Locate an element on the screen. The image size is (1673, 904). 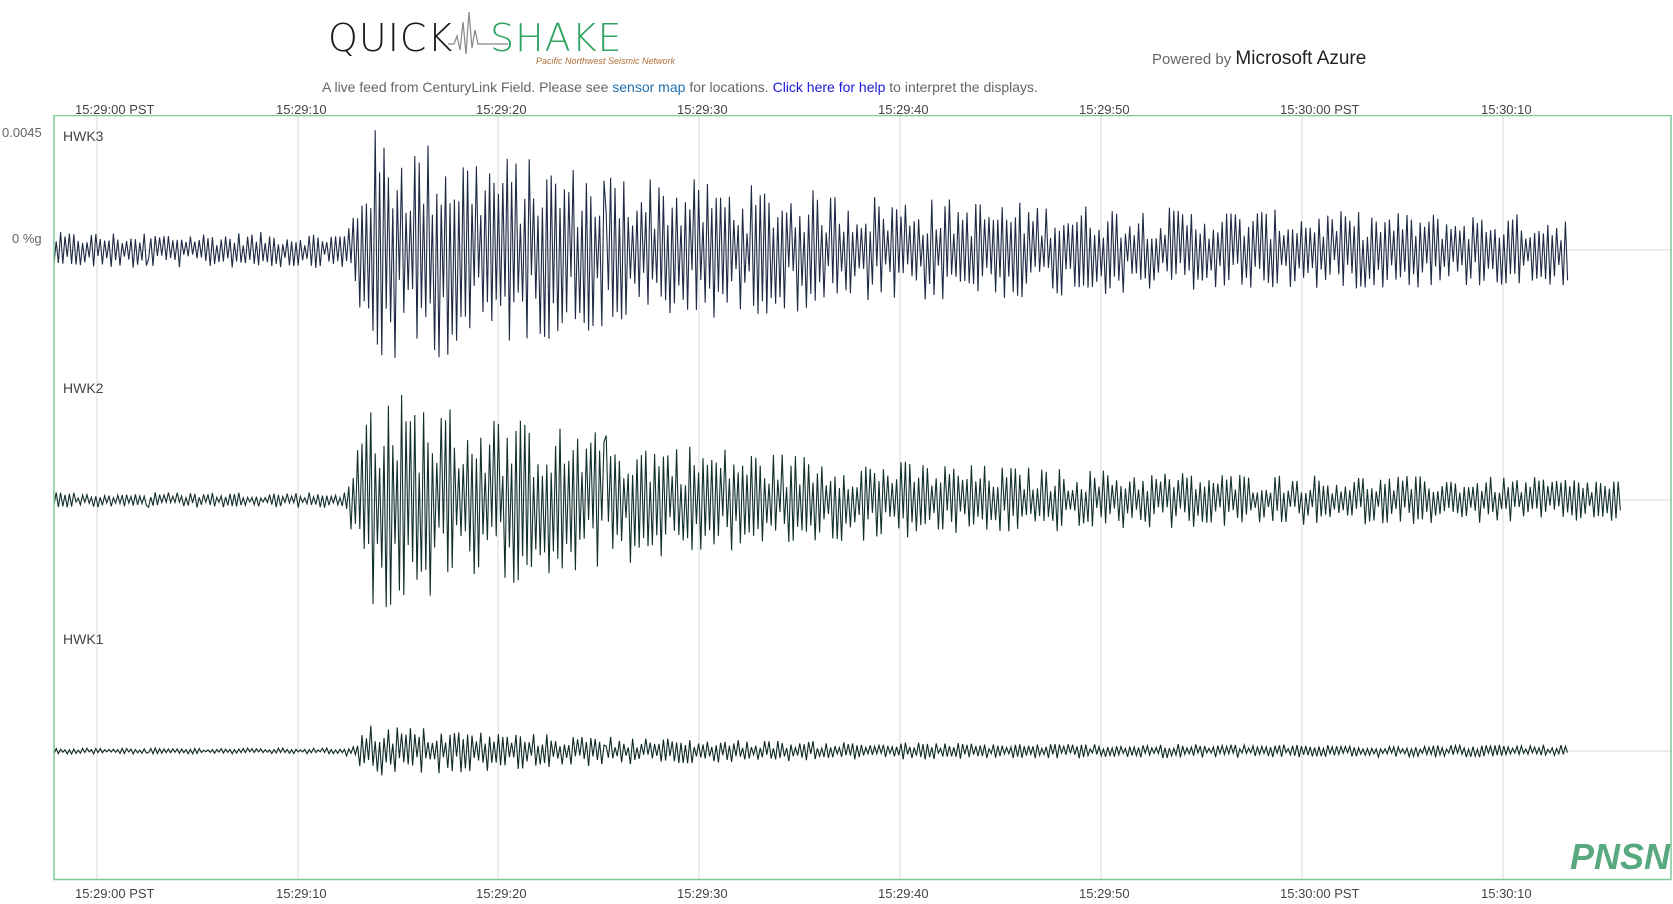
microsoft-azure-brand: Microsoft Azure is located at coordinates (1301, 58).